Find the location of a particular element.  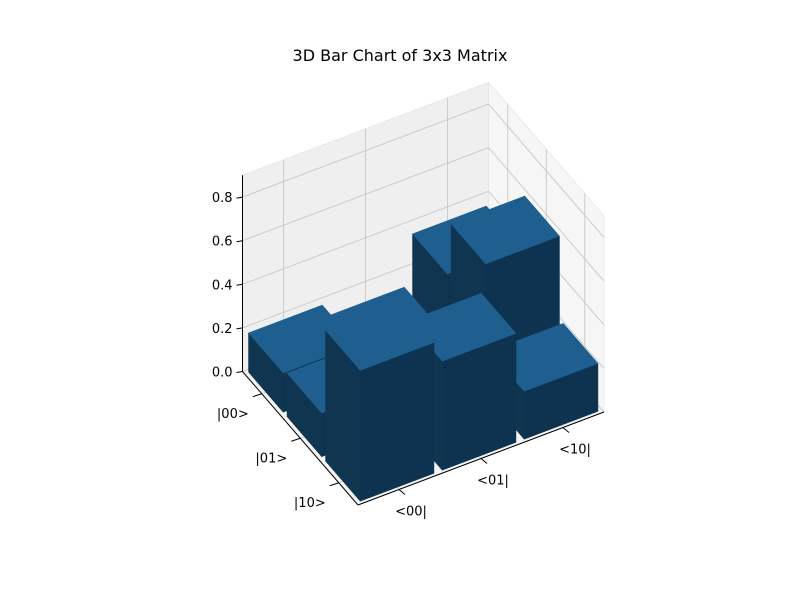

z-tick-label: 0.0 is located at coordinates (222, 373).